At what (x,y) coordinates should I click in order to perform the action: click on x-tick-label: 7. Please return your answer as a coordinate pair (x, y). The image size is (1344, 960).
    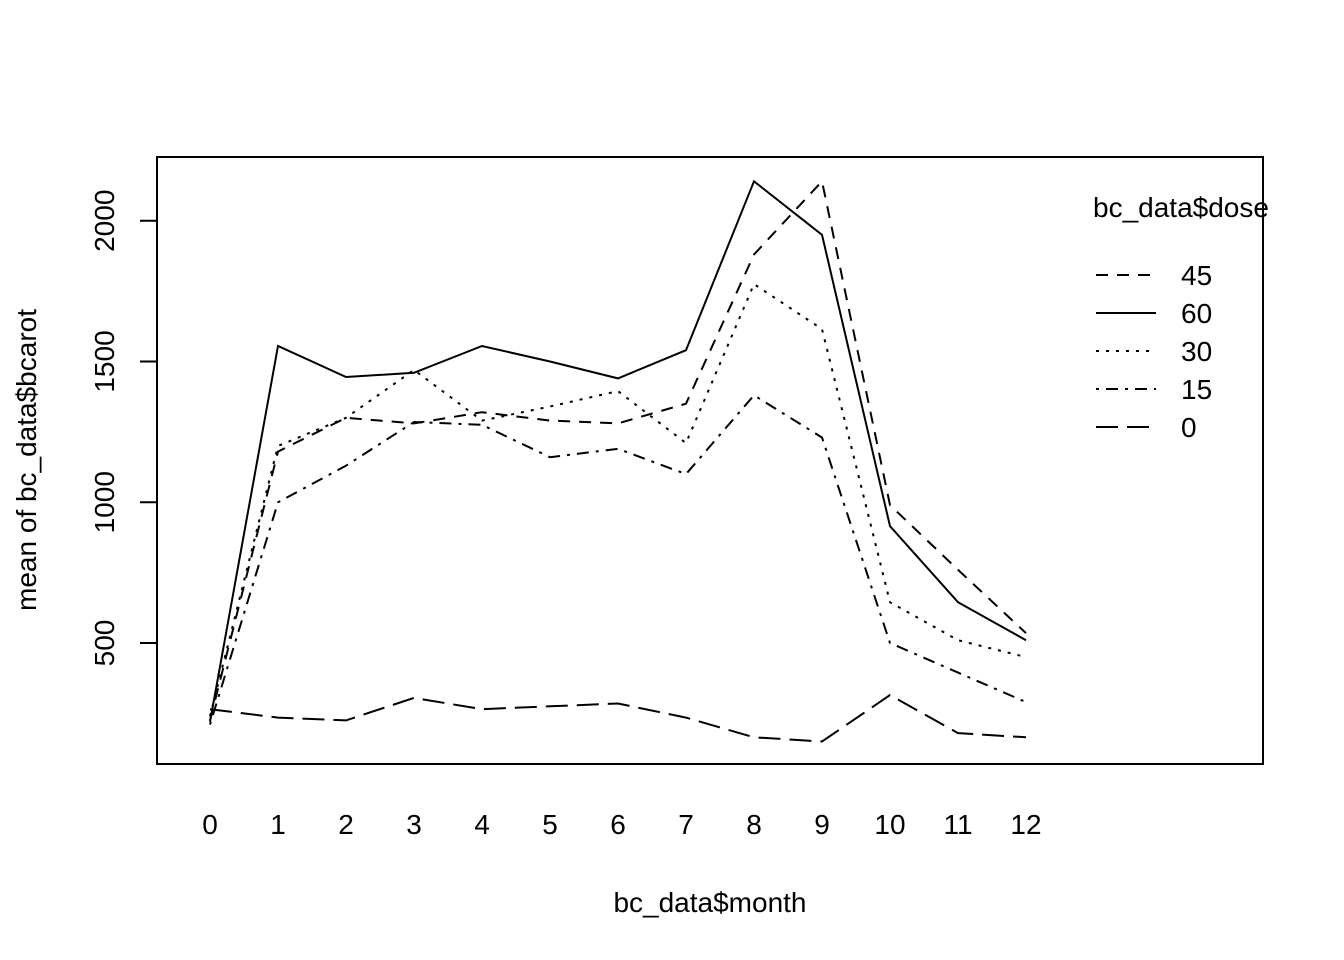
    Looking at the image, I should click on (686, 824).